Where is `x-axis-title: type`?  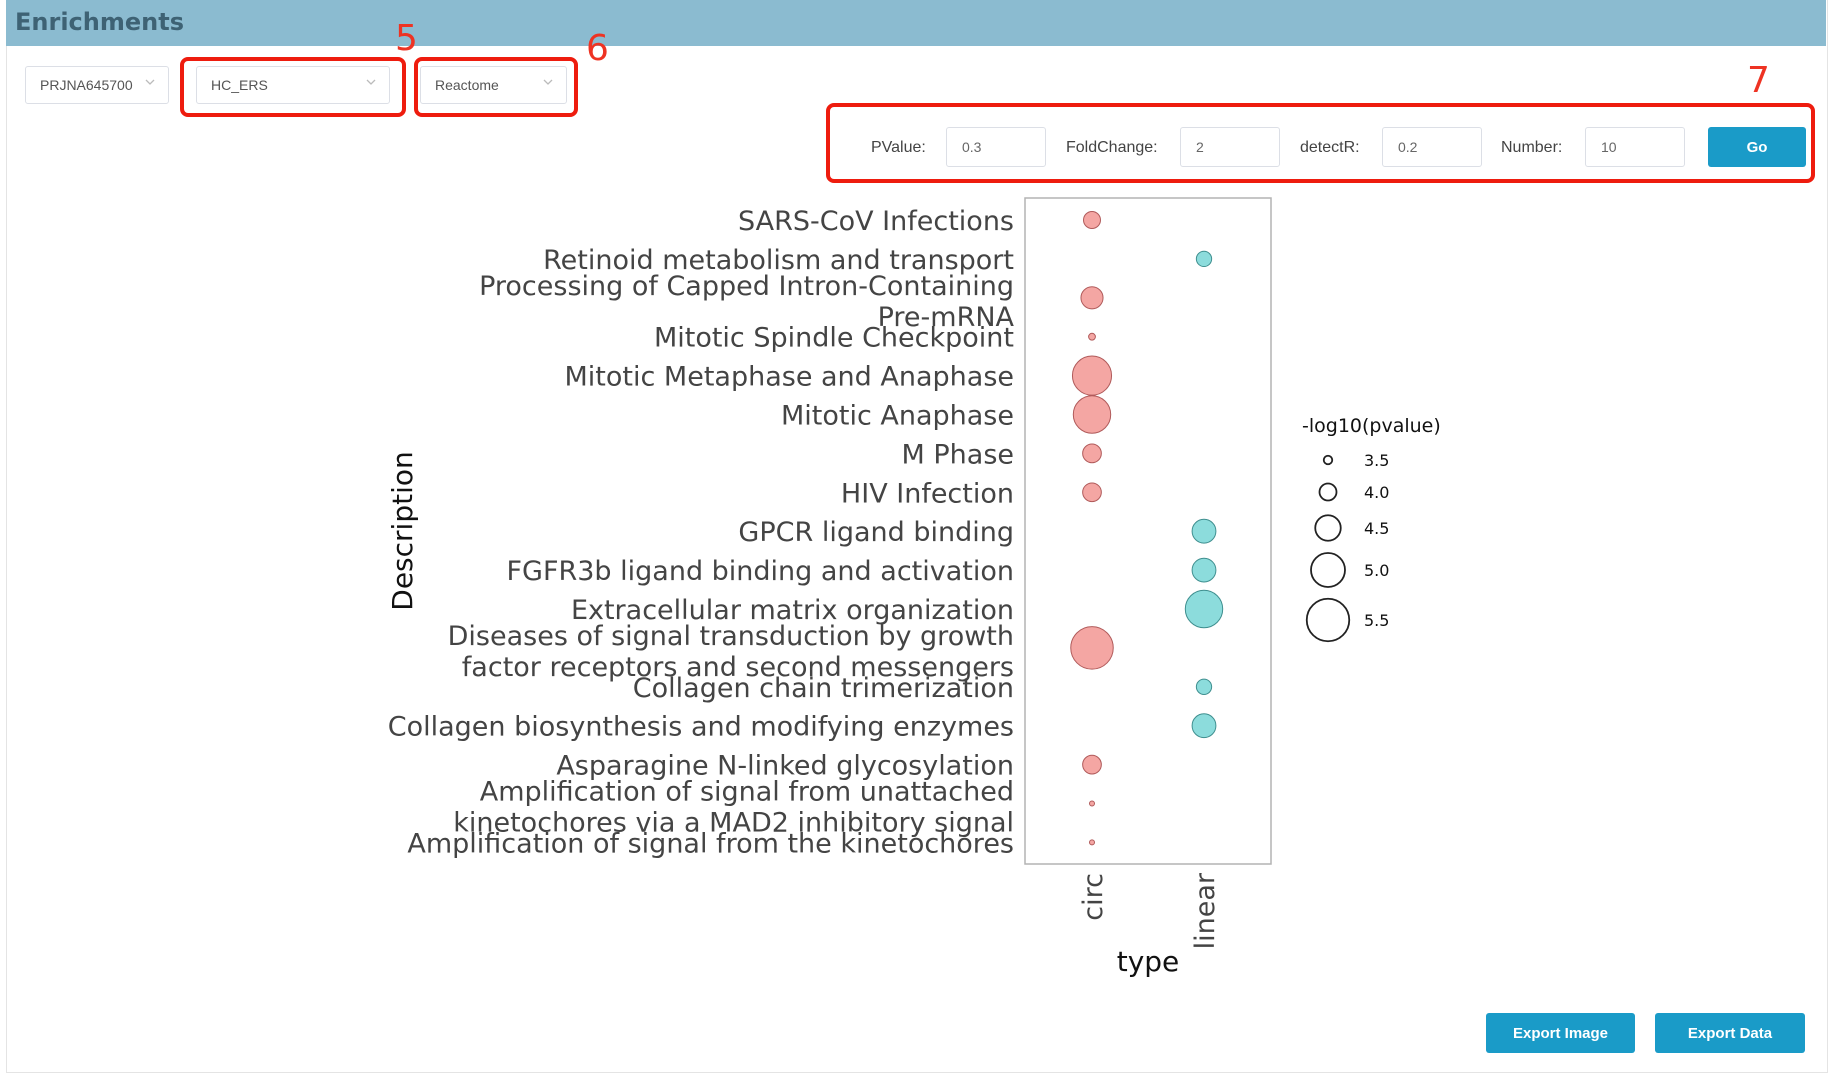 x-axis-title: type is located at coordinates (1148, 961).